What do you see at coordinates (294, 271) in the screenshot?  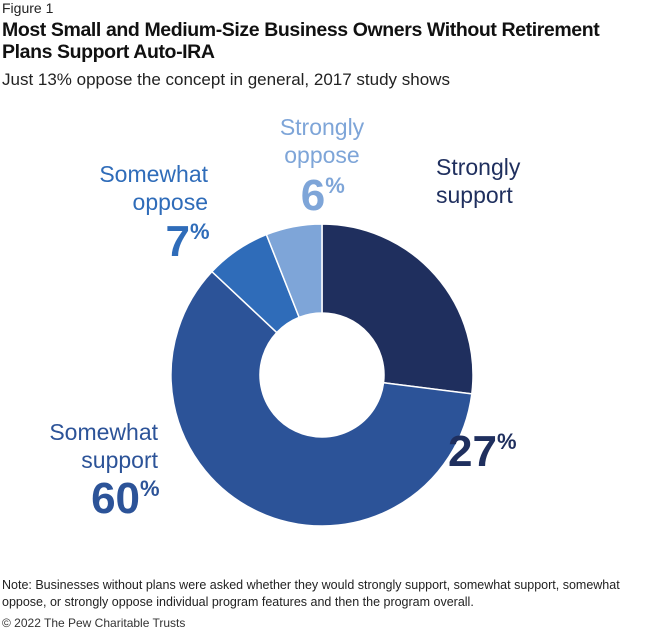 I see `donut-slice-strongly-oppose` at bounding box center [294, 271].